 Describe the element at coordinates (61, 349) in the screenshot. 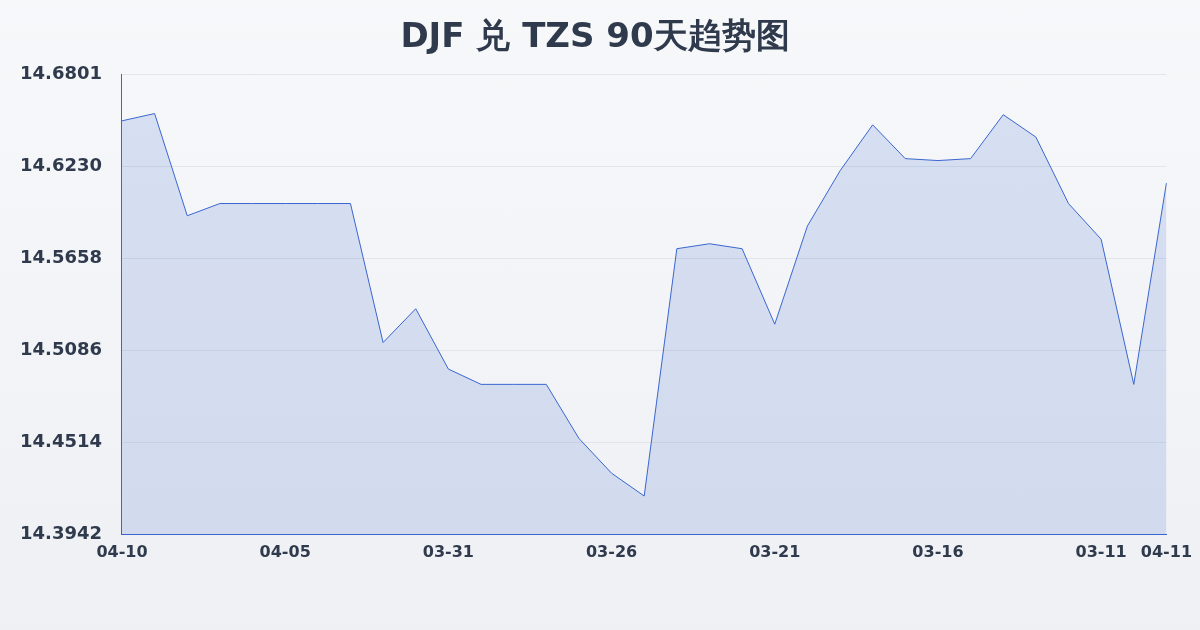

I see `y-tick-label: 14.5086` at that location.